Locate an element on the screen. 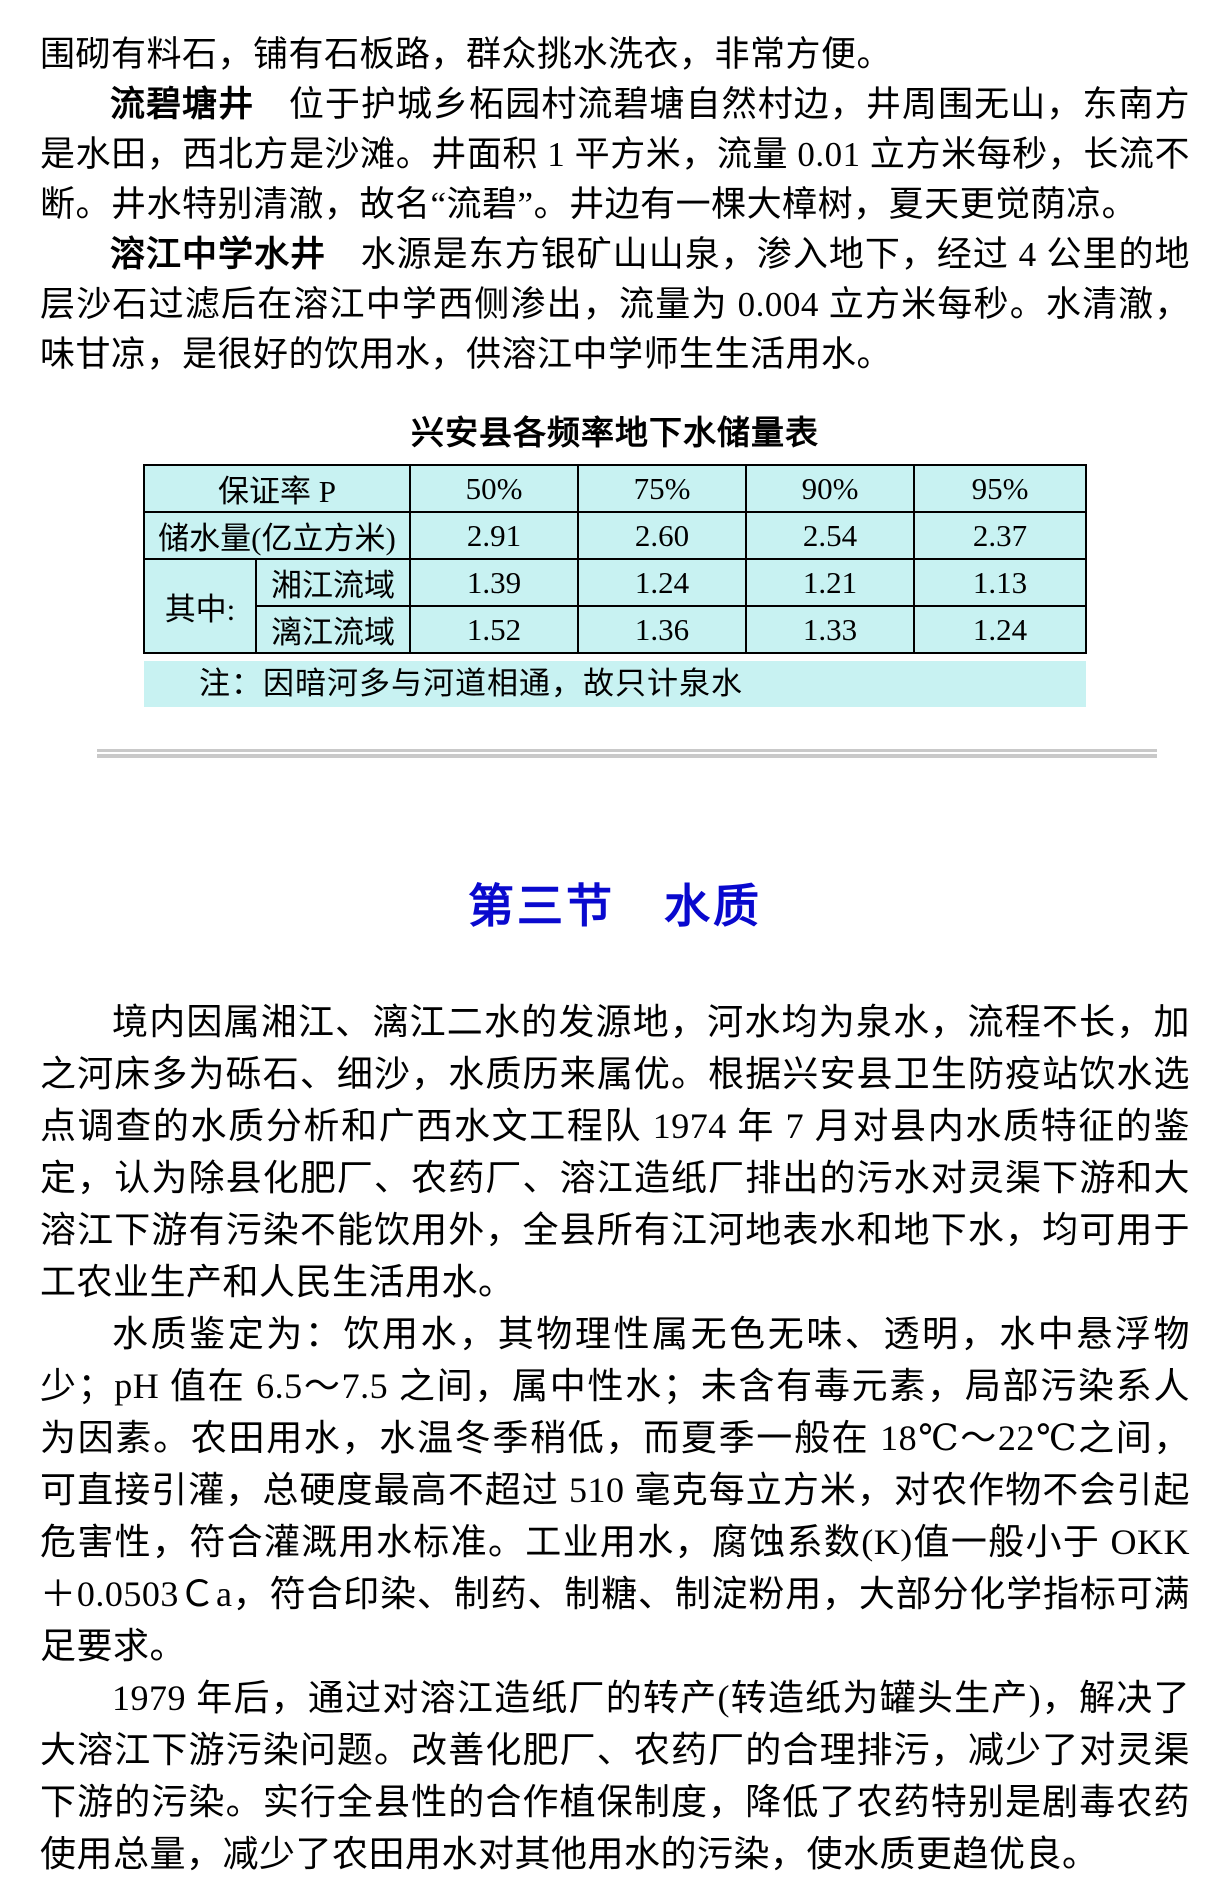 This screenshot has width=1228, height=1880. cell-xiangjiang-95: 1.13 is located at coordinates (1000, 582).